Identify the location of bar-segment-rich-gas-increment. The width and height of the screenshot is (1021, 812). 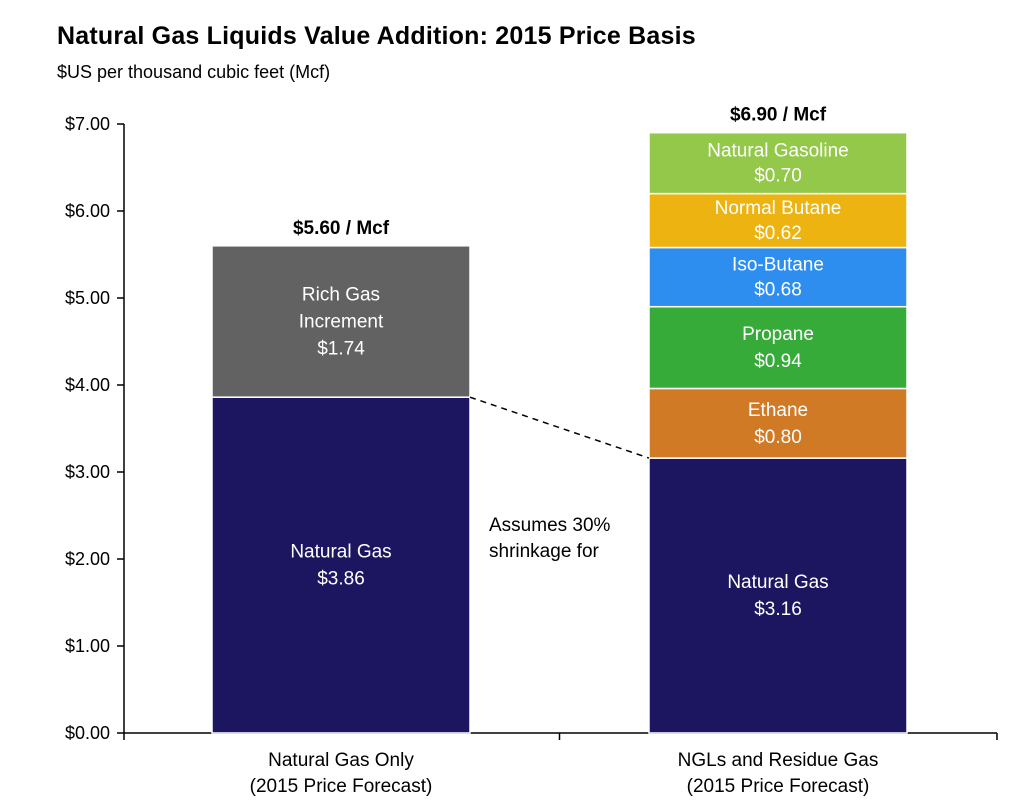
(341, 321).